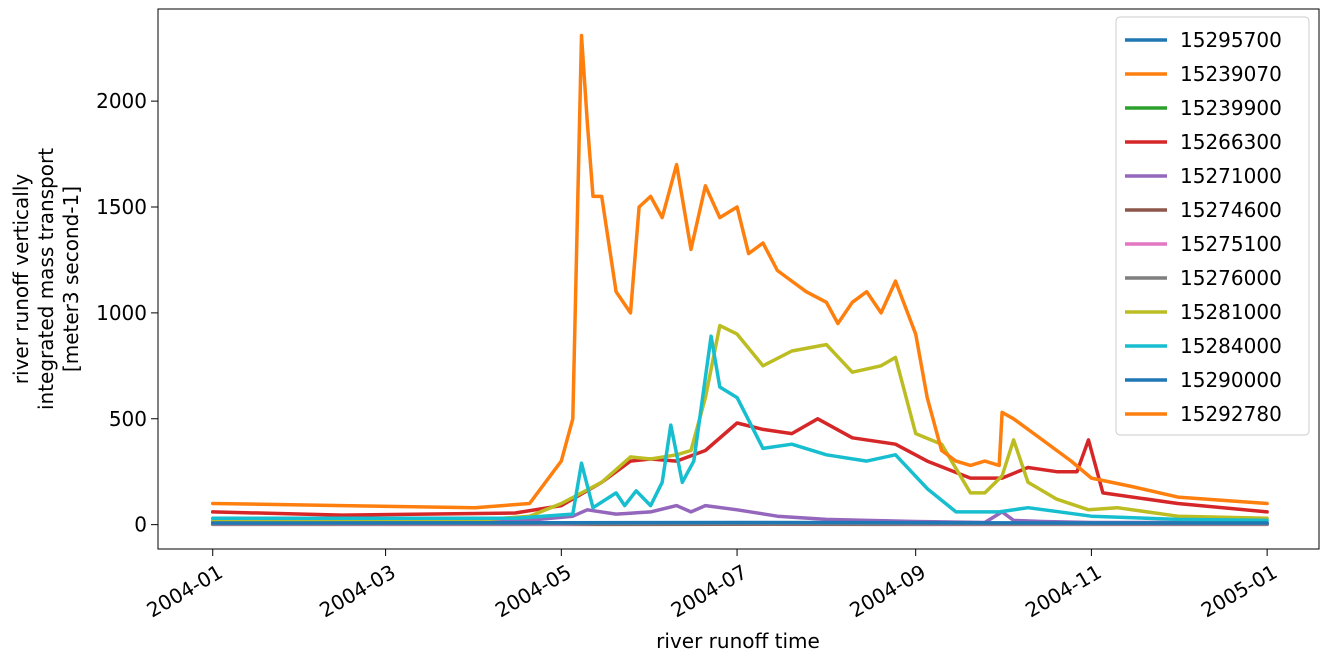  I want to click on y-axis-title-line-1: river runoff vertically, so click(21, 279).